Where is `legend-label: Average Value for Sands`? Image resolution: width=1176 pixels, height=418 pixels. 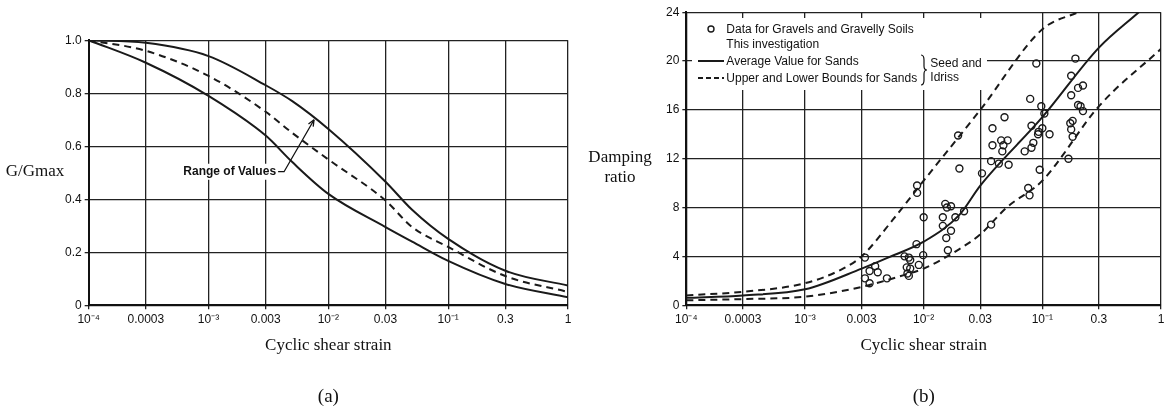 legend-label: Average Value for Sands is located at coordinates (792, 62).